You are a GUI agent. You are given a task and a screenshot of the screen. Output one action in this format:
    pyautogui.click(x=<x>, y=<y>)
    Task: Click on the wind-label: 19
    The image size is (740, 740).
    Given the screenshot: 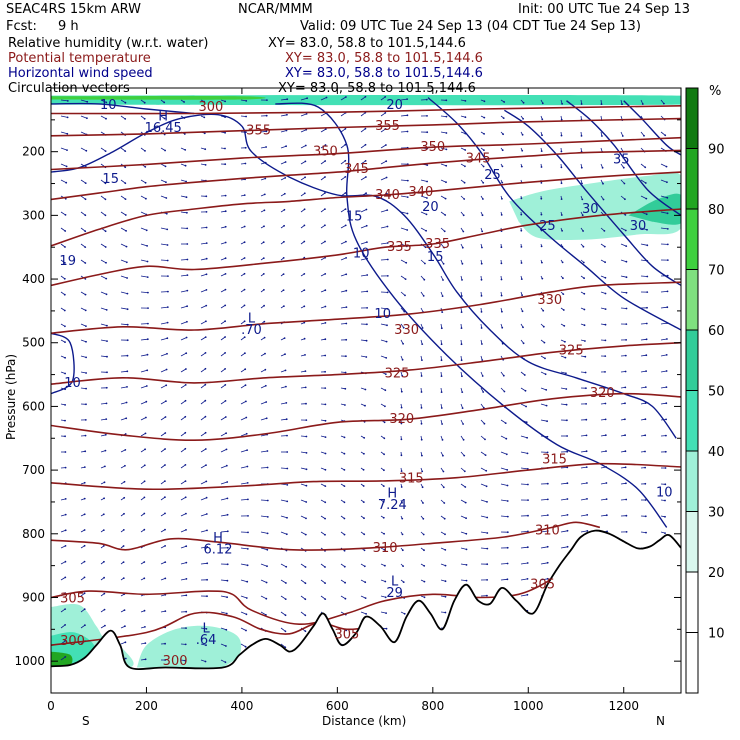 What is the action you would take?
    pyautogui.click(x=67, y=261)
    